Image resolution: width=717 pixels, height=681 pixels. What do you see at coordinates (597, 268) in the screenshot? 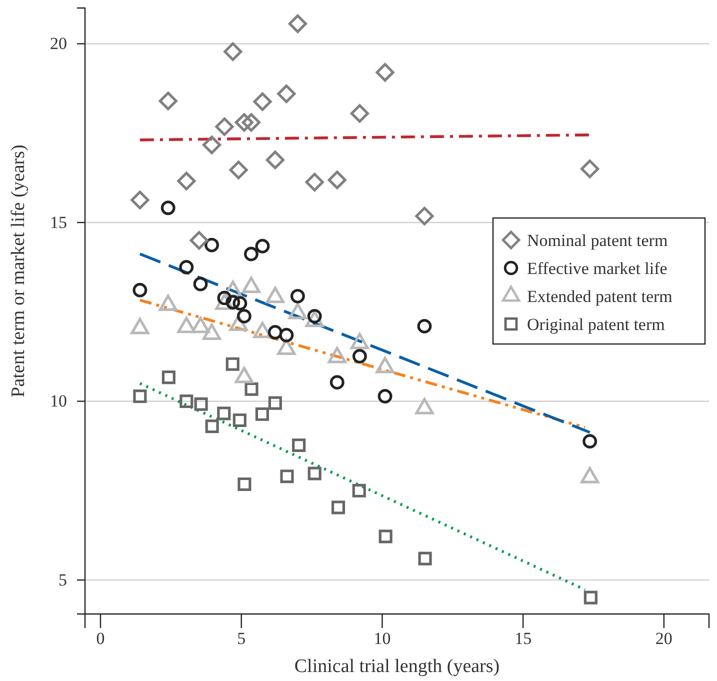
I see `legend-label: Effective market life` at bounding box center [597, 268].